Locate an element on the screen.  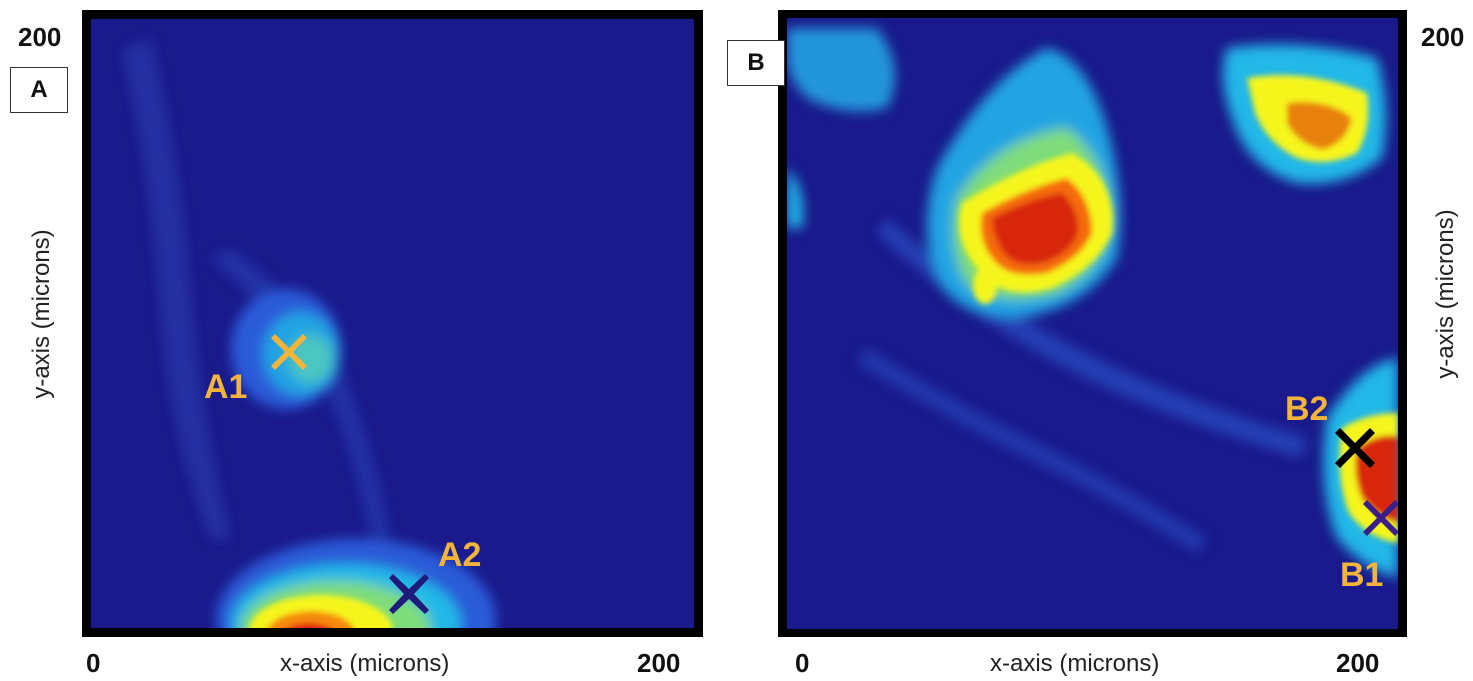
marker-b1-icon is located at coordinates (1380, 518).